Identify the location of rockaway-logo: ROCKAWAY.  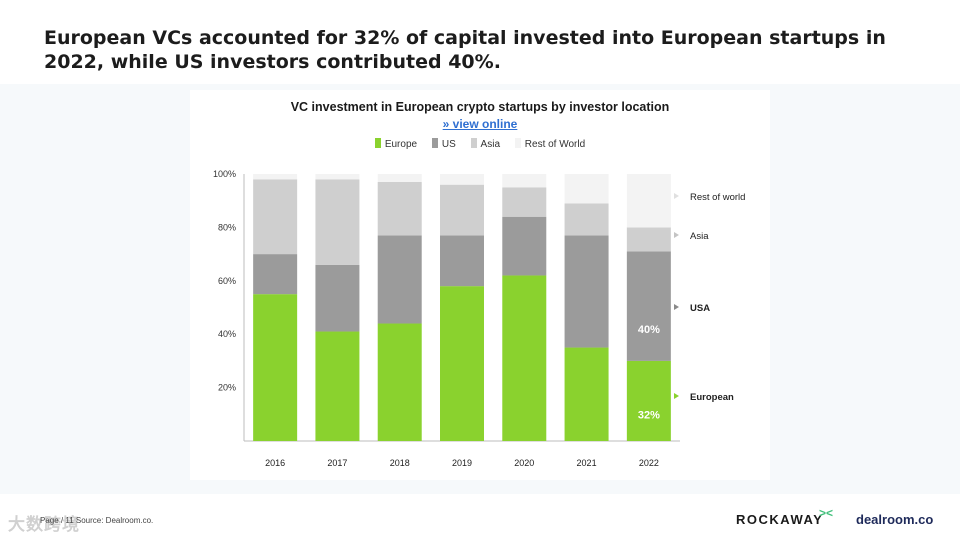
(780, 519).